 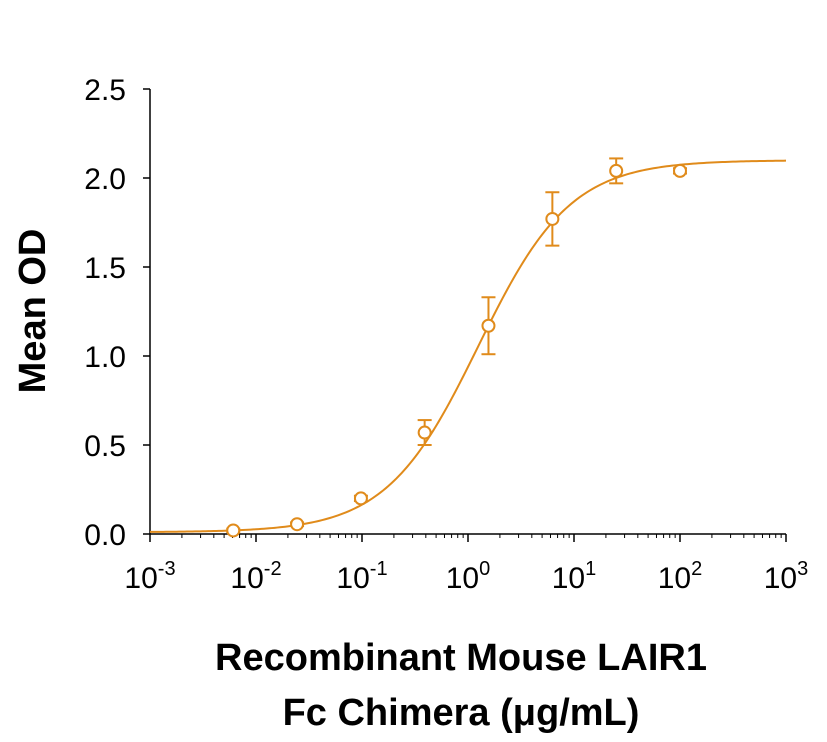 What do you see at coordinates (461, 713) in the screenshot?
I see `x-axis-title-line-2: Fc Chimera (μg/mL)` at bounding box center [461, 713].